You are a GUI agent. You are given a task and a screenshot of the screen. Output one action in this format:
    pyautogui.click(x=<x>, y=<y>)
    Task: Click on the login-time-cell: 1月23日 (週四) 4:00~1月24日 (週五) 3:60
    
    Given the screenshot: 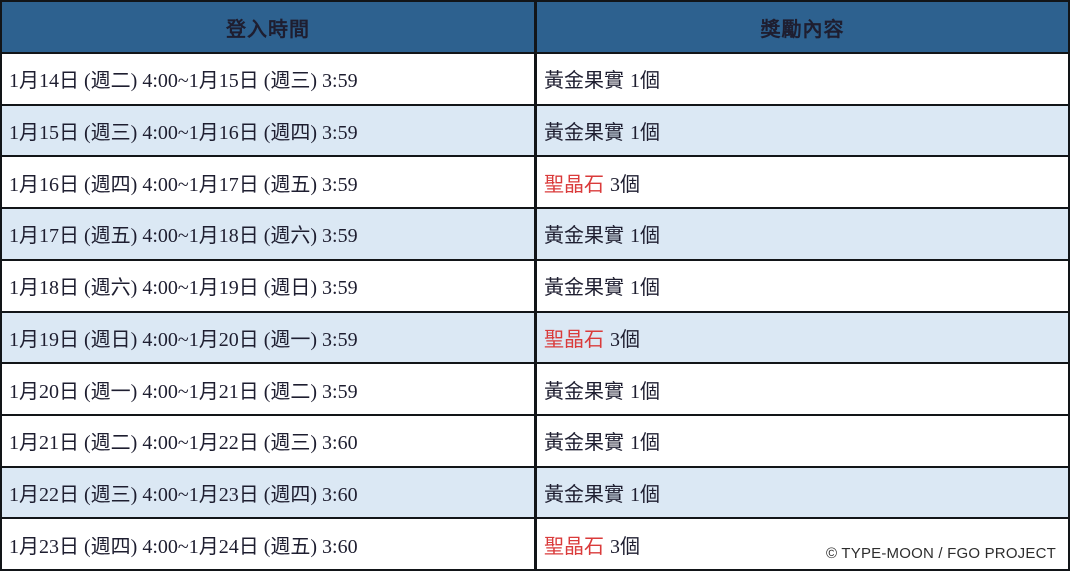 What is the action you would take?
    pyautogui.click(x=269, y=544)
    